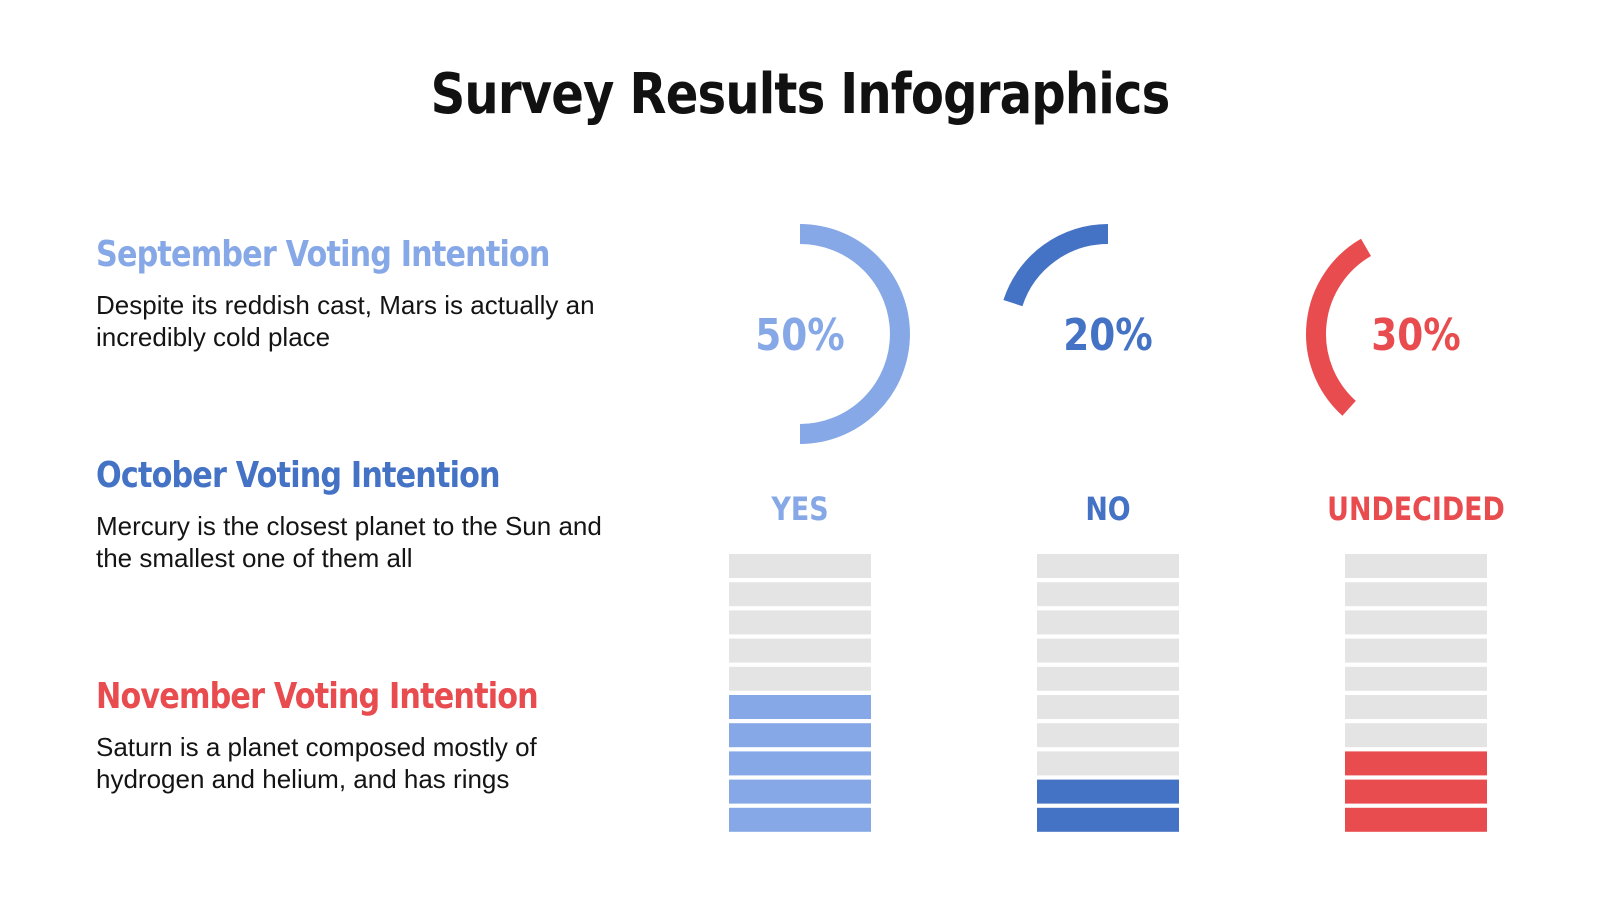 Image resolution: width=1600 pixels, height=900 pixels. Describe the element at coordinates (800, 94) in the screenshot. I see `page-title: Survey Results Infographics` at that location.